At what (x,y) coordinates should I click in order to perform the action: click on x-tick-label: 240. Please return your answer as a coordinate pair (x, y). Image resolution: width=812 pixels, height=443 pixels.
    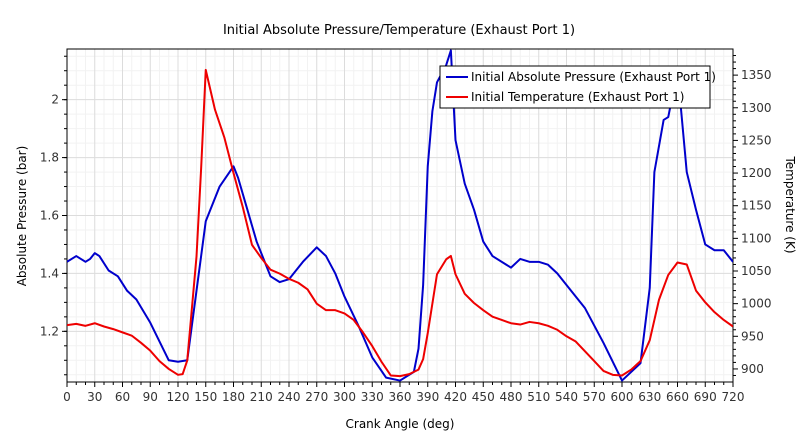
    Looking at the image, I should click on (289, 397).